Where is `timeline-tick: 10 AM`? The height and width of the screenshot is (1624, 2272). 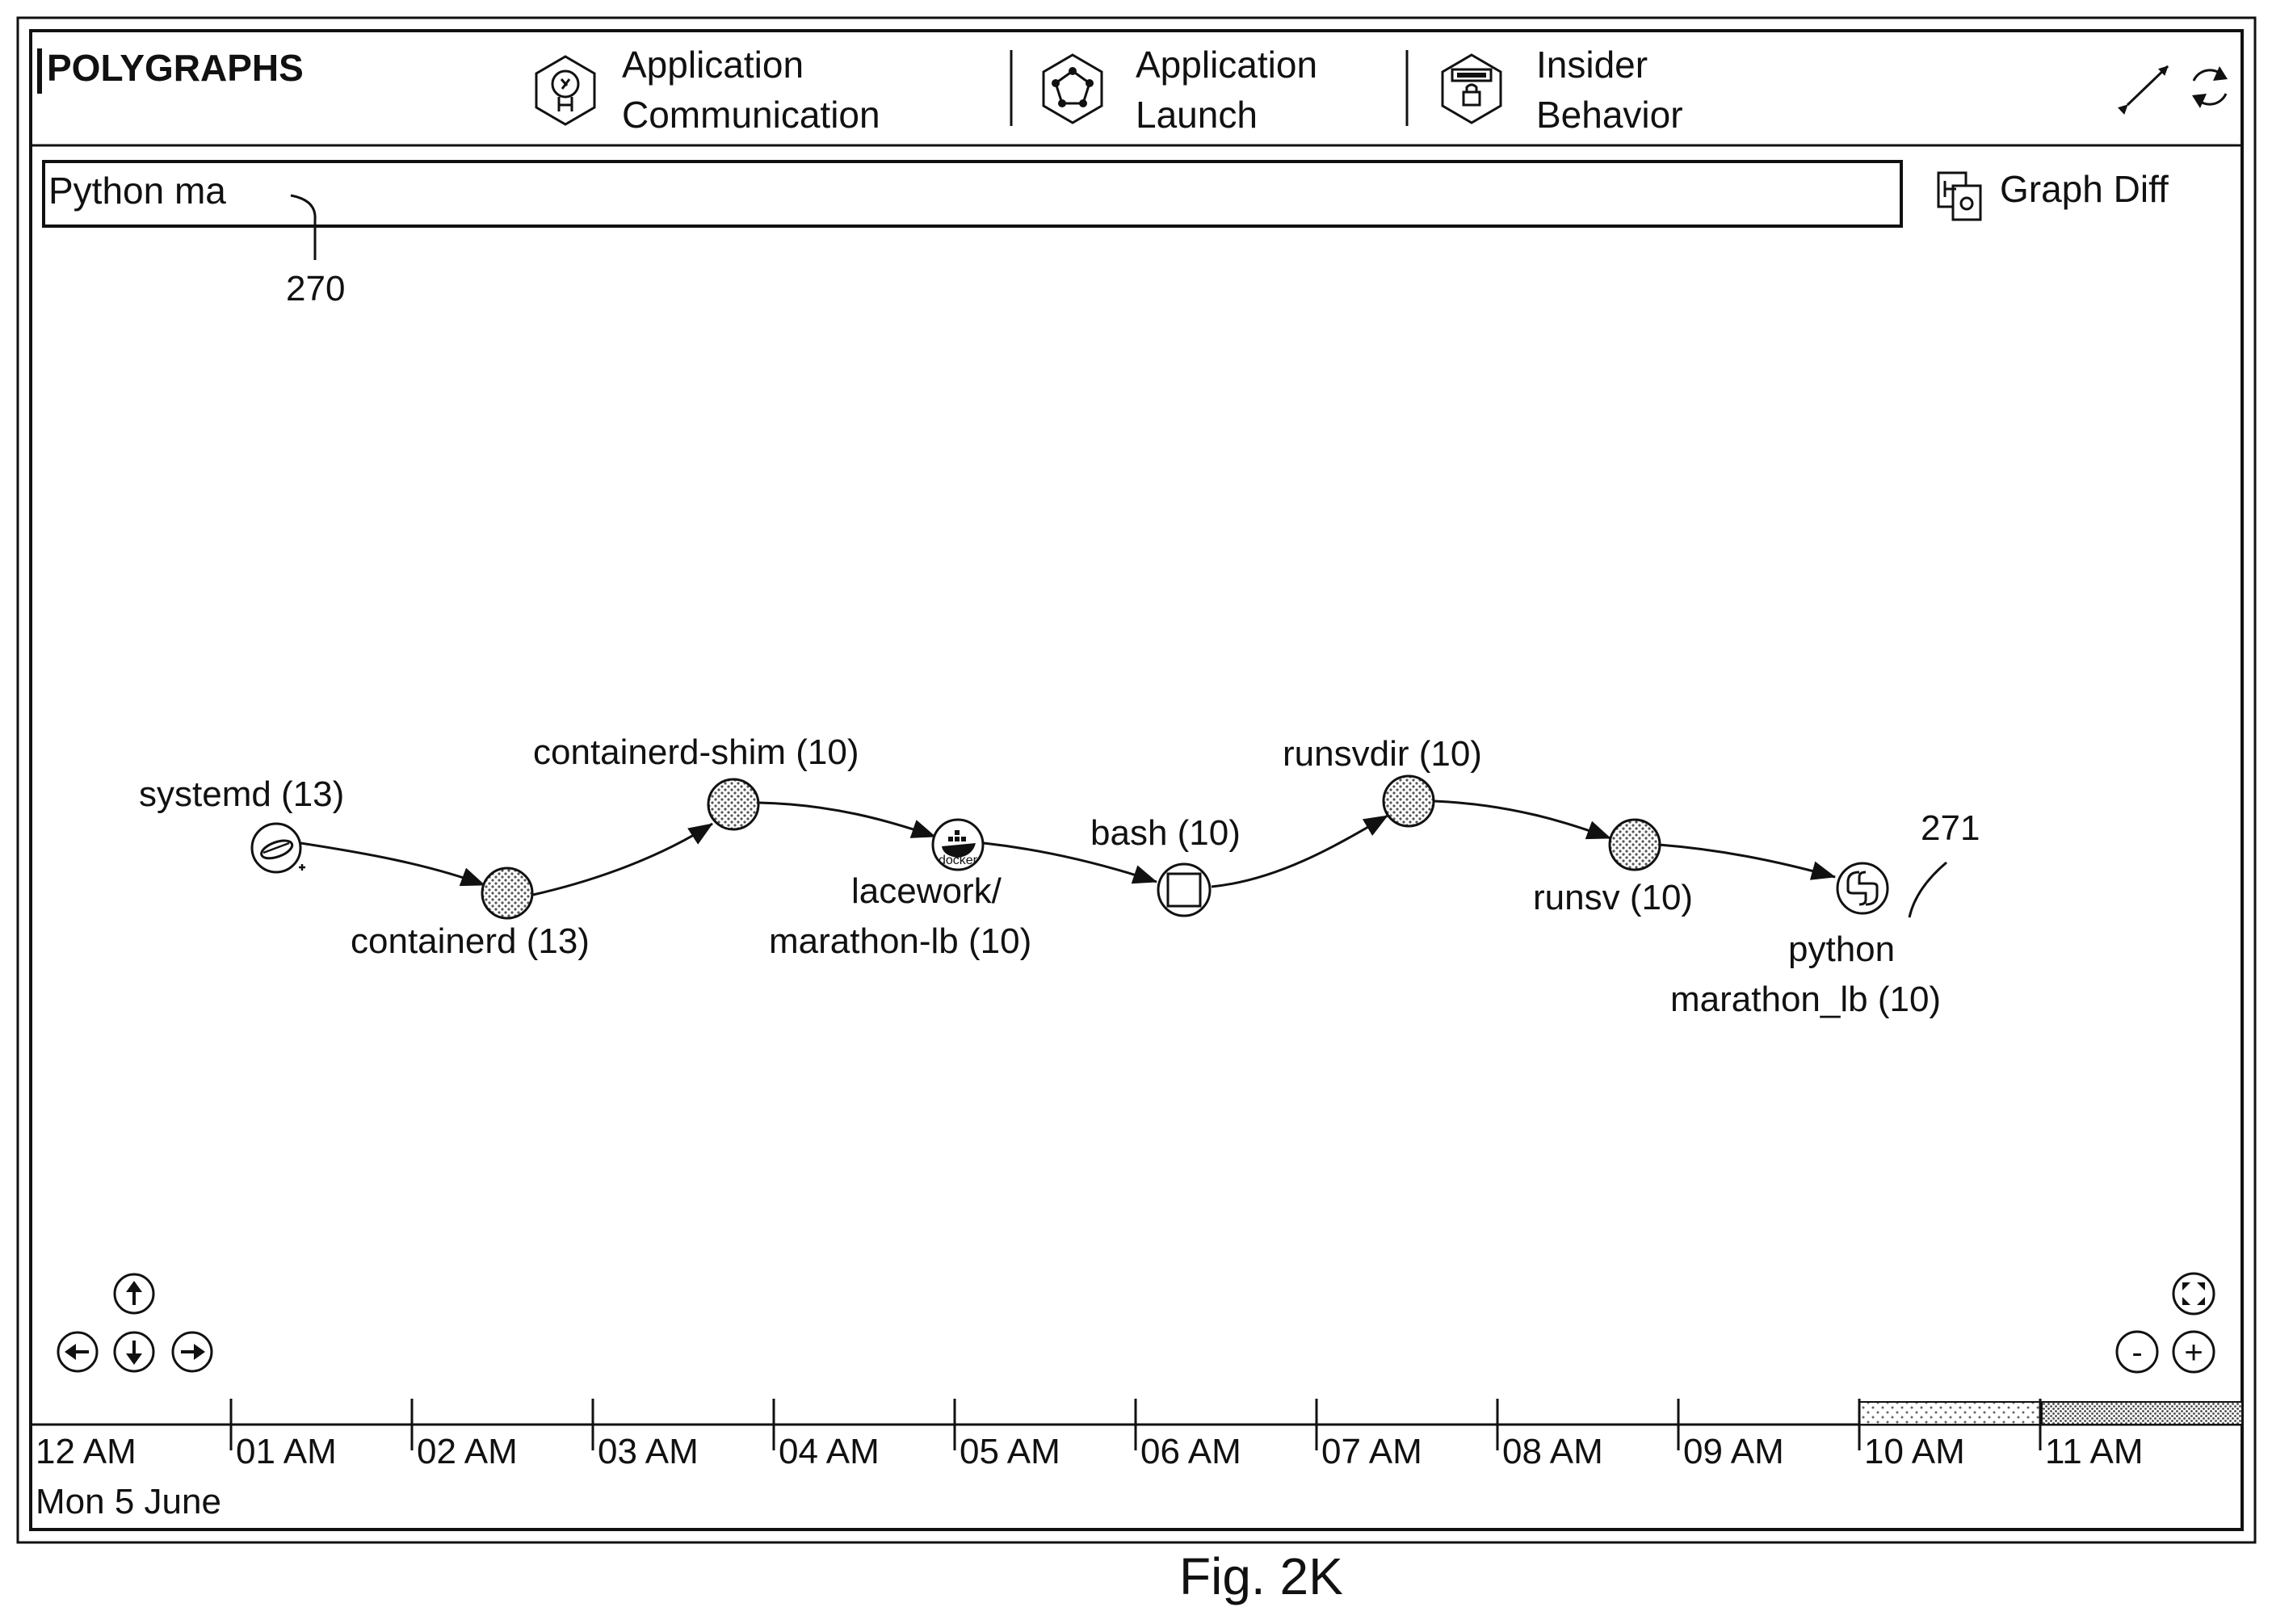 timeline-tick: 10 AM is located at coordinates (1911, 1435).